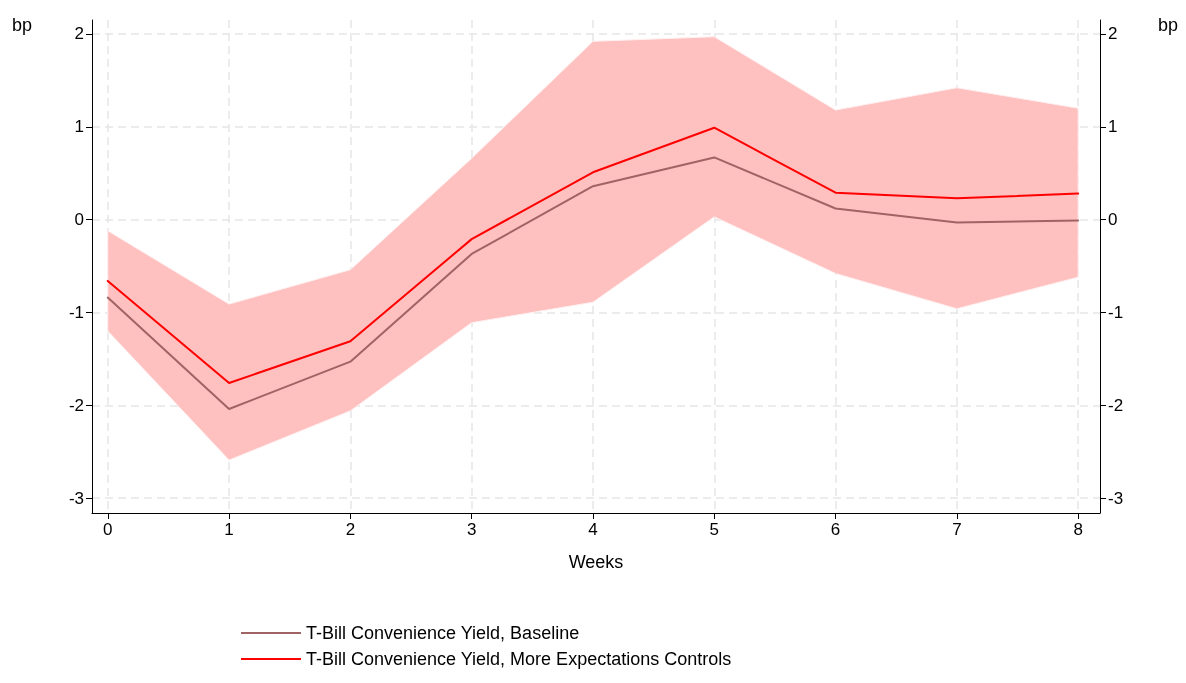 The image size is (1186, 683). I want to click on y2-axis-title: bp, so click(1168, 25).